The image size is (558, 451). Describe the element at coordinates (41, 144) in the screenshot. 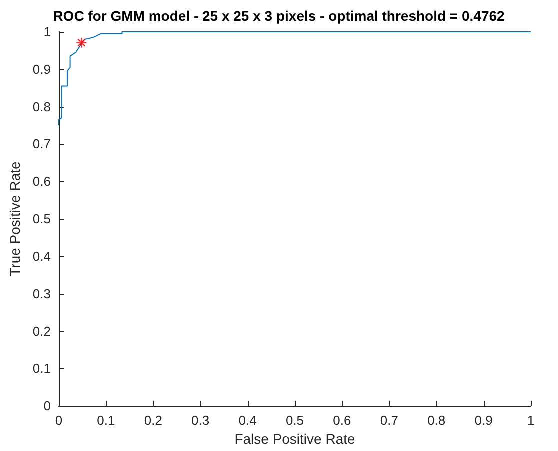

I see `y-tick-label: 0.7` at that location.